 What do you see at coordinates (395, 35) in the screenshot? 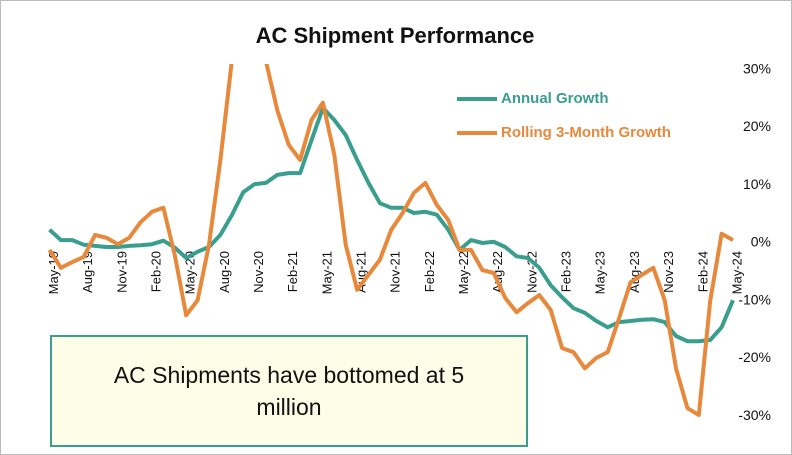
I see `chart-title: AC Shipment Performance` at bounding box center [395, 35].